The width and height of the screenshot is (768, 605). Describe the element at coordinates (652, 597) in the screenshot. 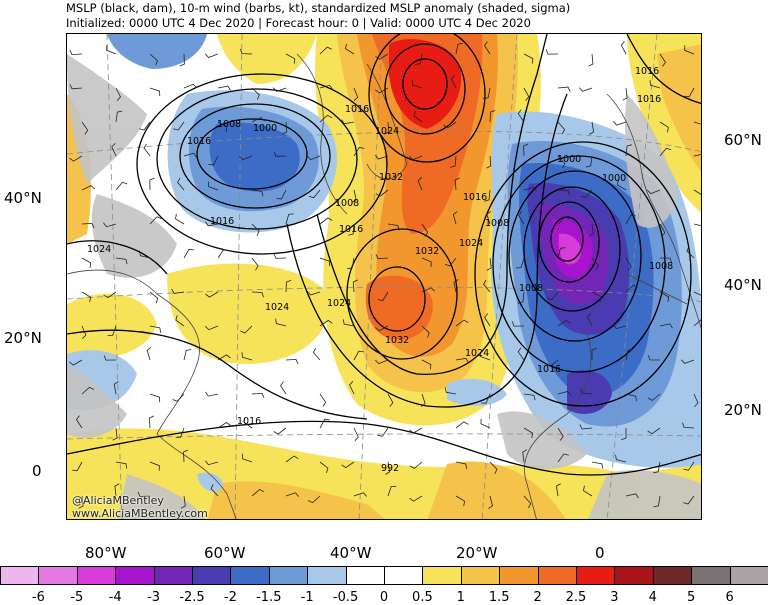

I see `colorbar-label: 4` at that location.